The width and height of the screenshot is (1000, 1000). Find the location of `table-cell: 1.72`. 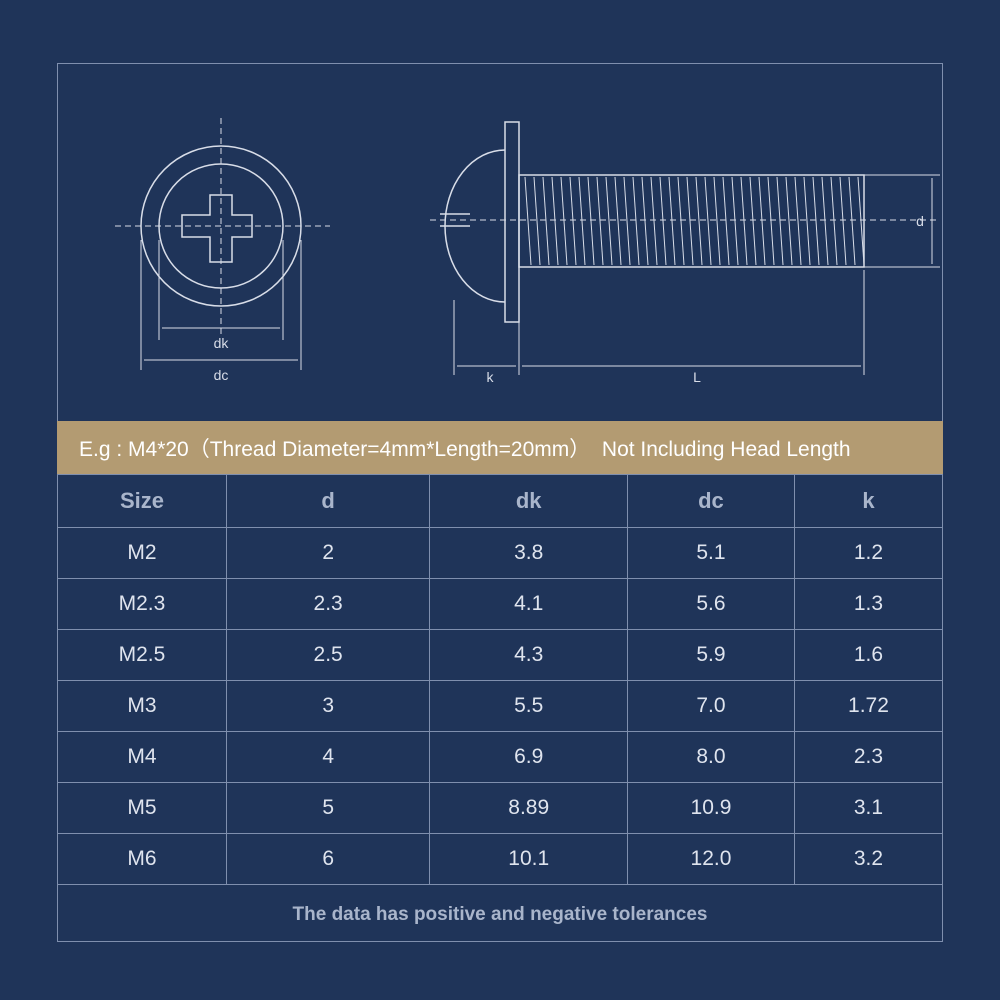

table-cell: 1.72 is located at coordinates (868, 706).